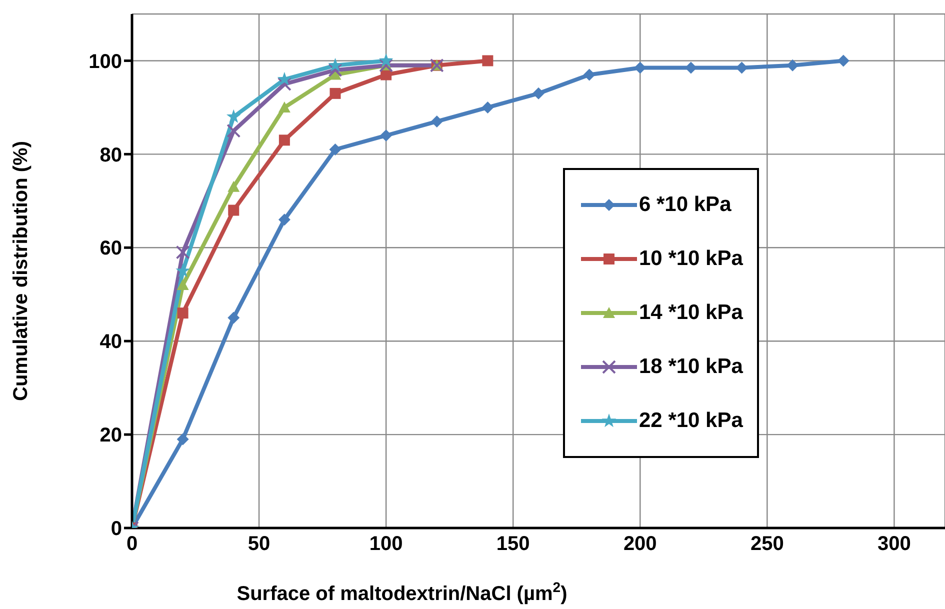 The width and height of the screenshot is (945, 609). What do you see at coordinates (691, 259) in the screenshot?
I see `legend-label: 10 *10 kPa` at bounding box center [691, 259].